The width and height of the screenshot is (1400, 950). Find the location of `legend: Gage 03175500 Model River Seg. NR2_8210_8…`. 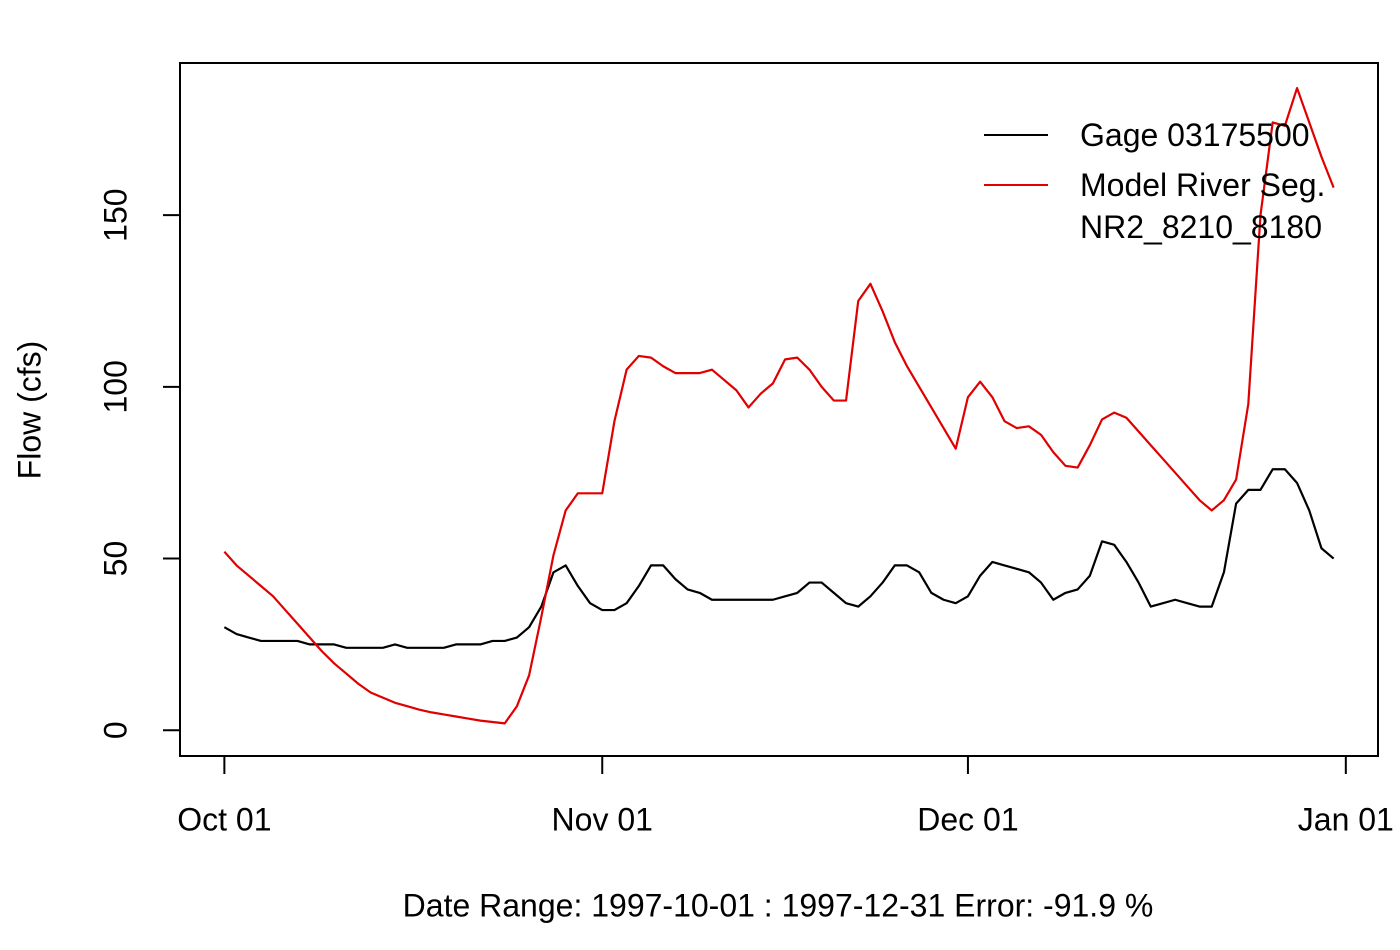

legend: Gage 03175500 Model River Seg. NR2_8210_8… is located at coordinates (1185, 185).